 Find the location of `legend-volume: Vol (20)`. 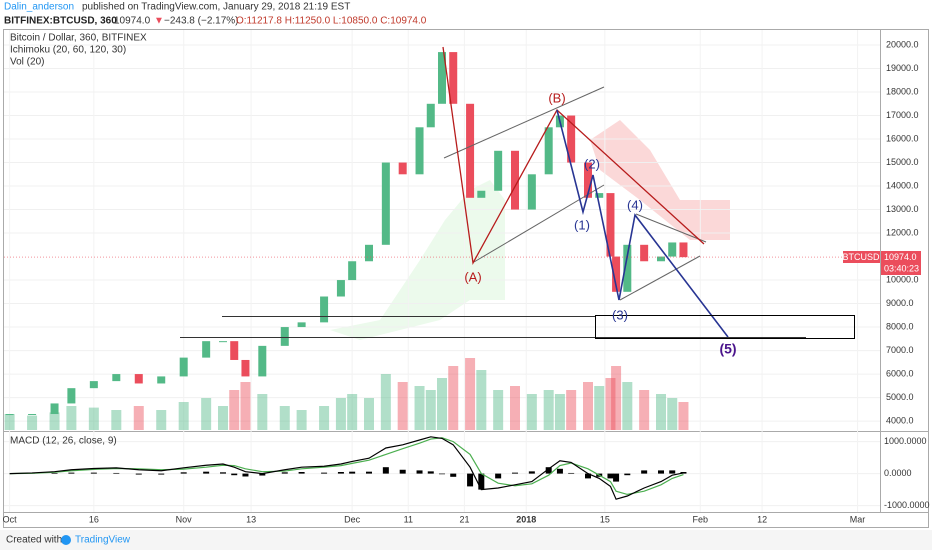

legend-volume: Vol (20) is located at coordinates (27, 62).